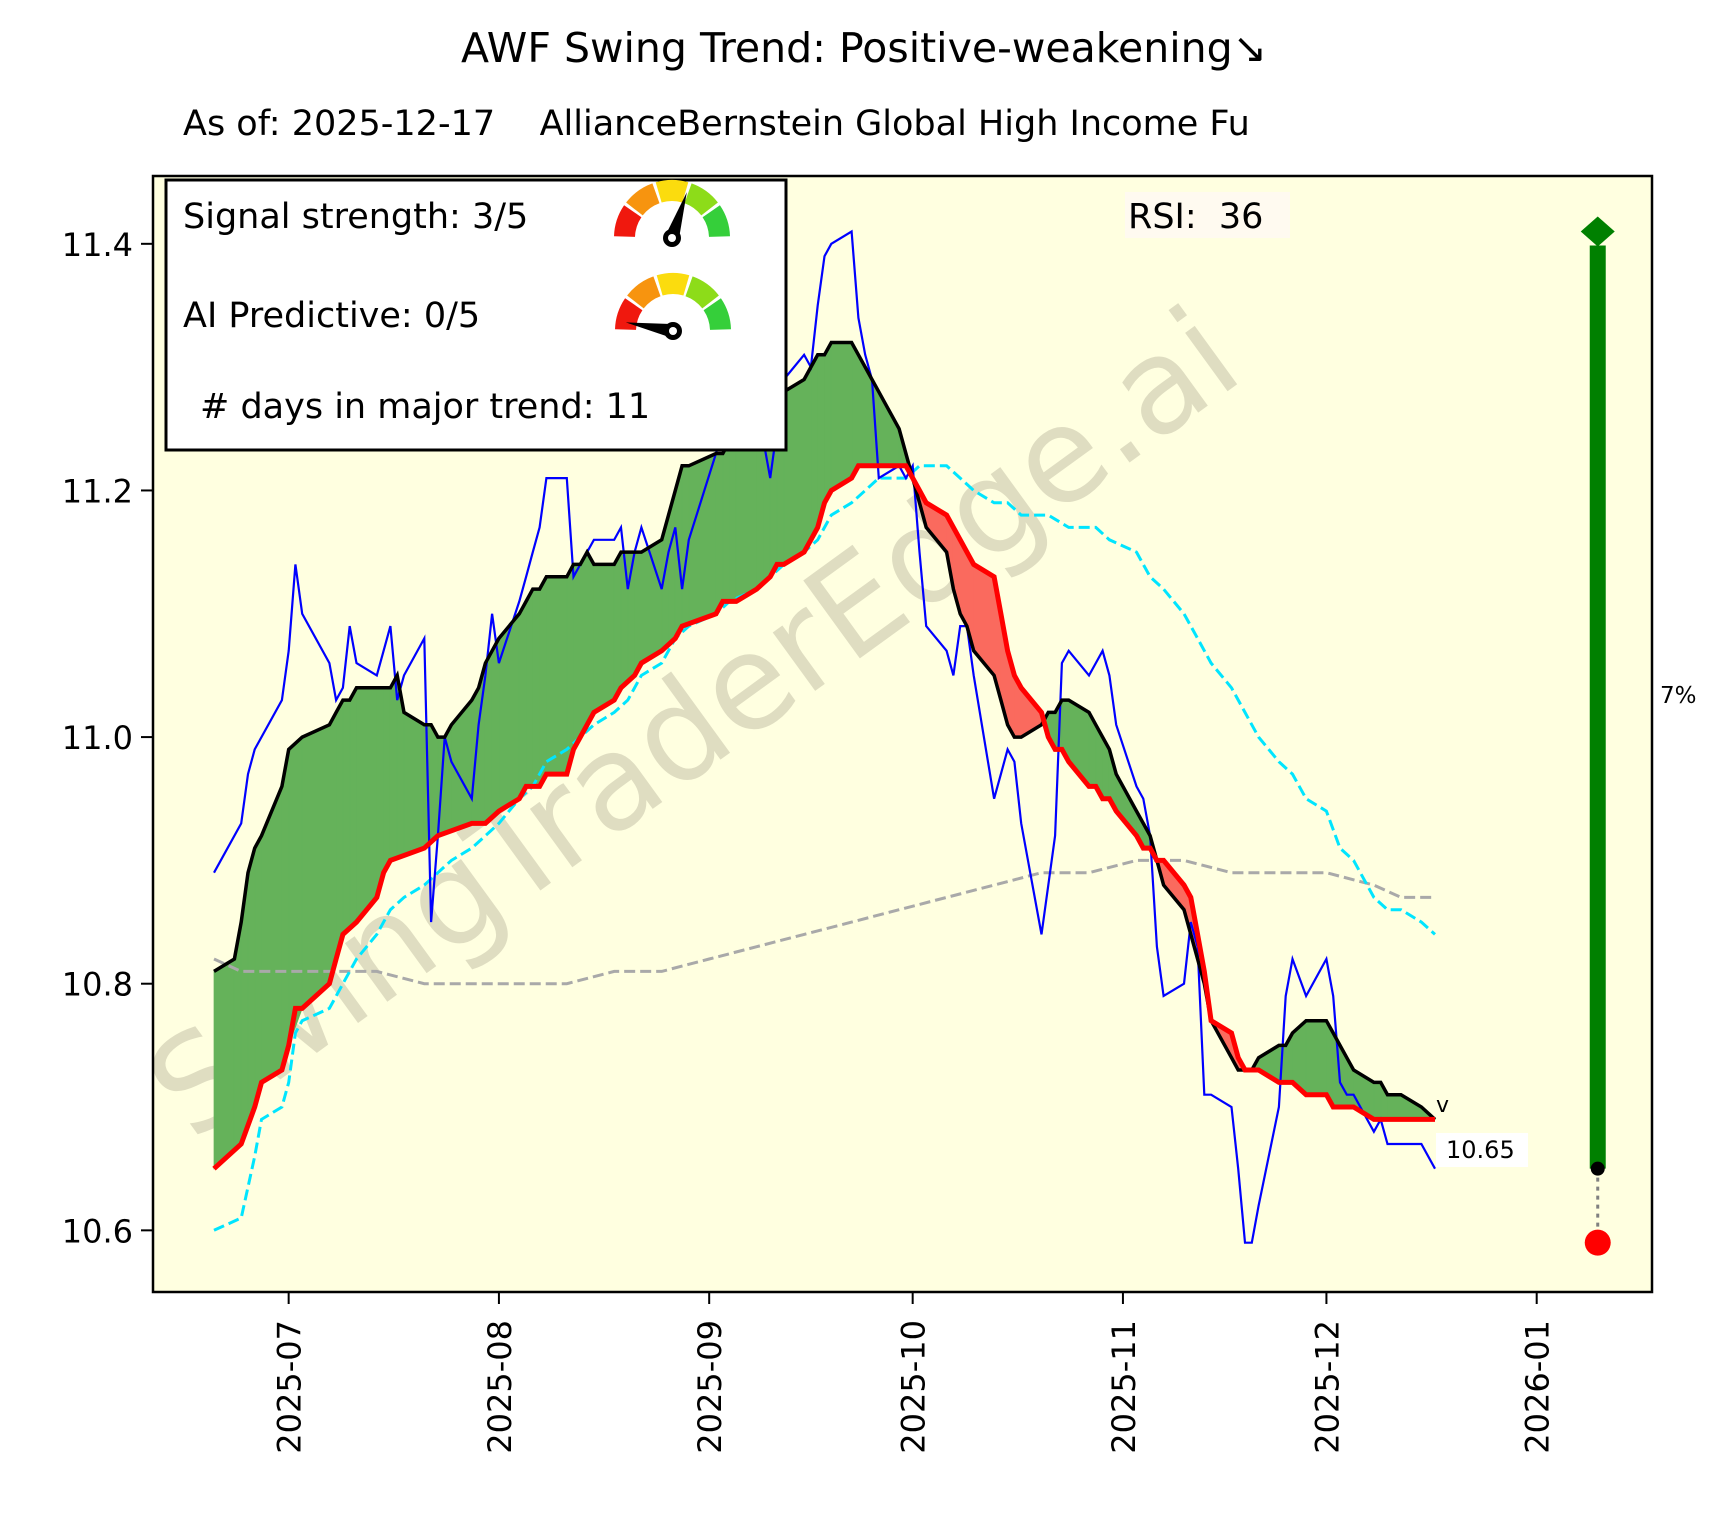 The height and width of the screenshot is (1515, 1728). What do you see at coordinates (710, 1387) in the screenshot?
I see `x-tick-label: 2025-09` at bounding box center [710, 1387].